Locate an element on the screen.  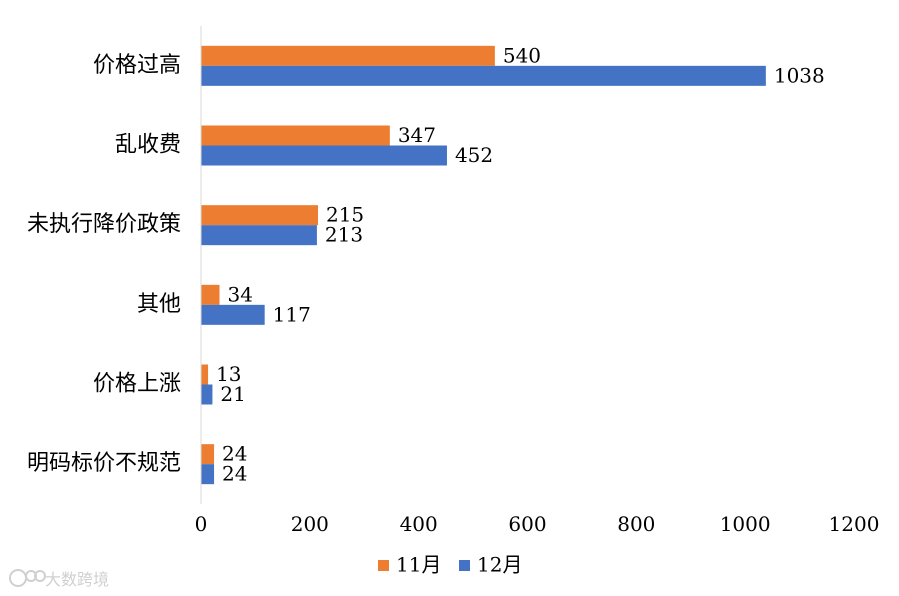
category-label: 明码标价不规范 is located at coordinates (104, 463).